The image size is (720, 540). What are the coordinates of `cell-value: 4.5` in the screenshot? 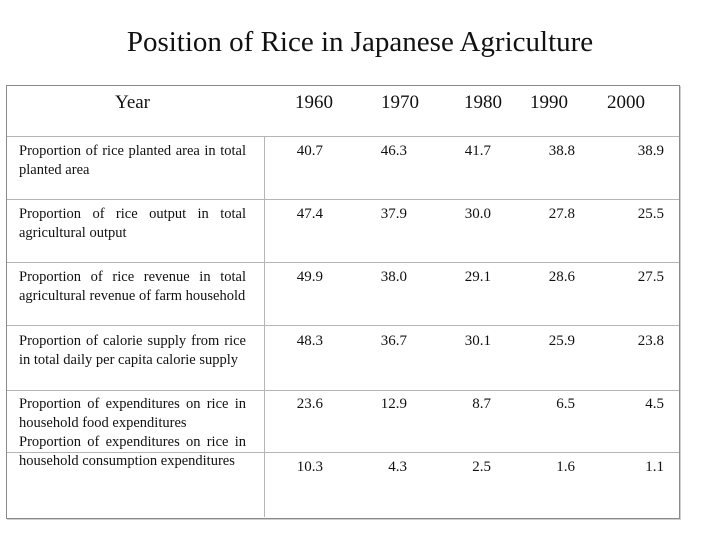 It's located at (654, 404).